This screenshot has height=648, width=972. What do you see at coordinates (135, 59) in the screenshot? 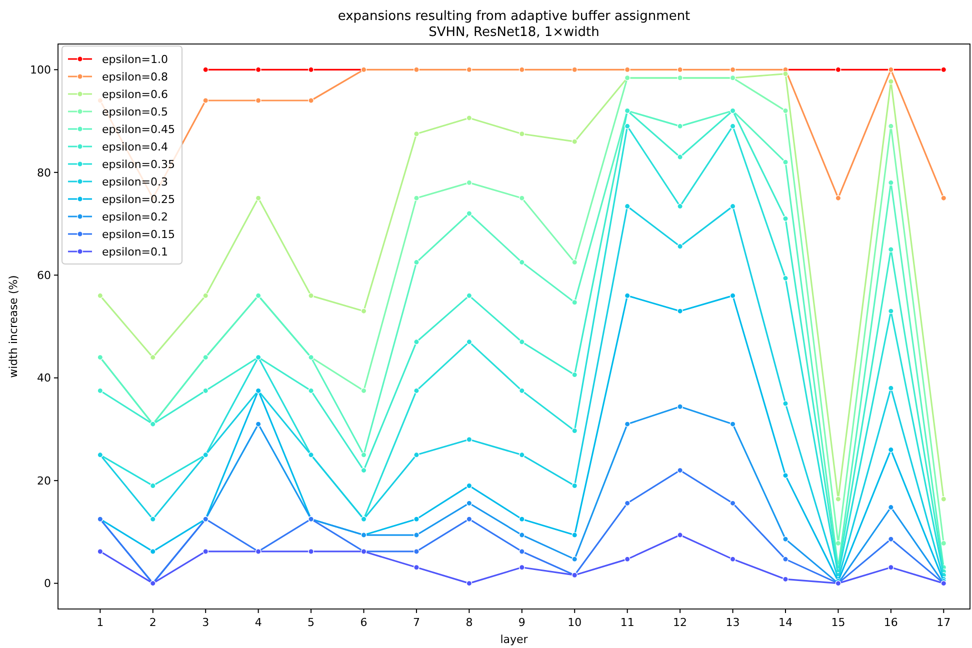
I see `legend-label: epsilon=1.0` at bounding box center [135, 59].